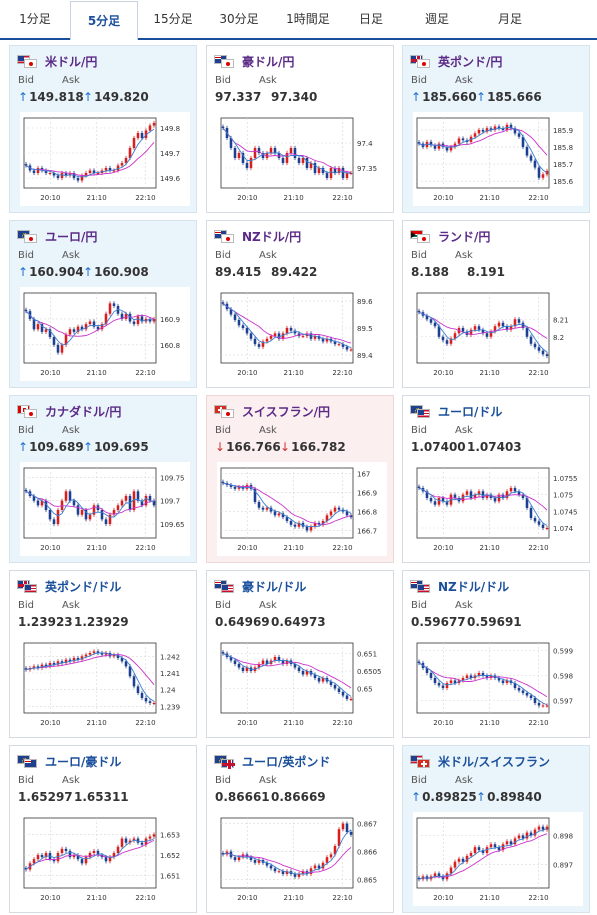 The height and width of the screenshot is (915, 597). I want to click on card-header: 米ドル/スイスフラン, so click(480, 761).